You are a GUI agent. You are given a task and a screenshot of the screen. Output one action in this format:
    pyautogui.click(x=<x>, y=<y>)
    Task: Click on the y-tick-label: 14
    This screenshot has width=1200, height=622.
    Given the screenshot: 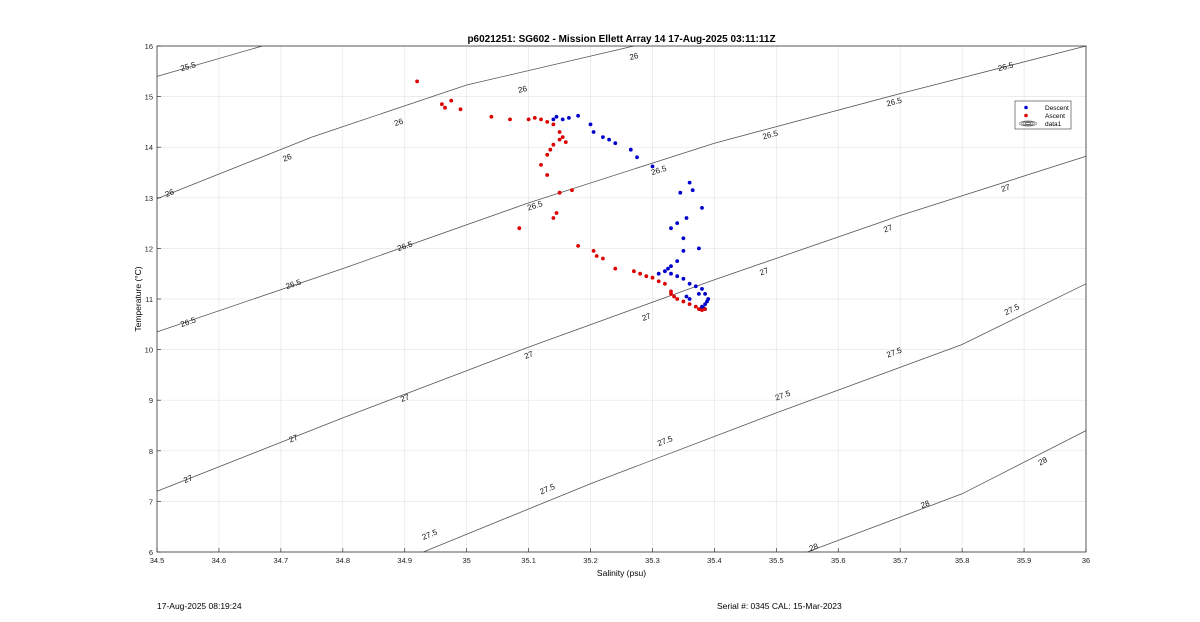 What is the action you would take?
    pyautogui.click(x=149, y=147)
    